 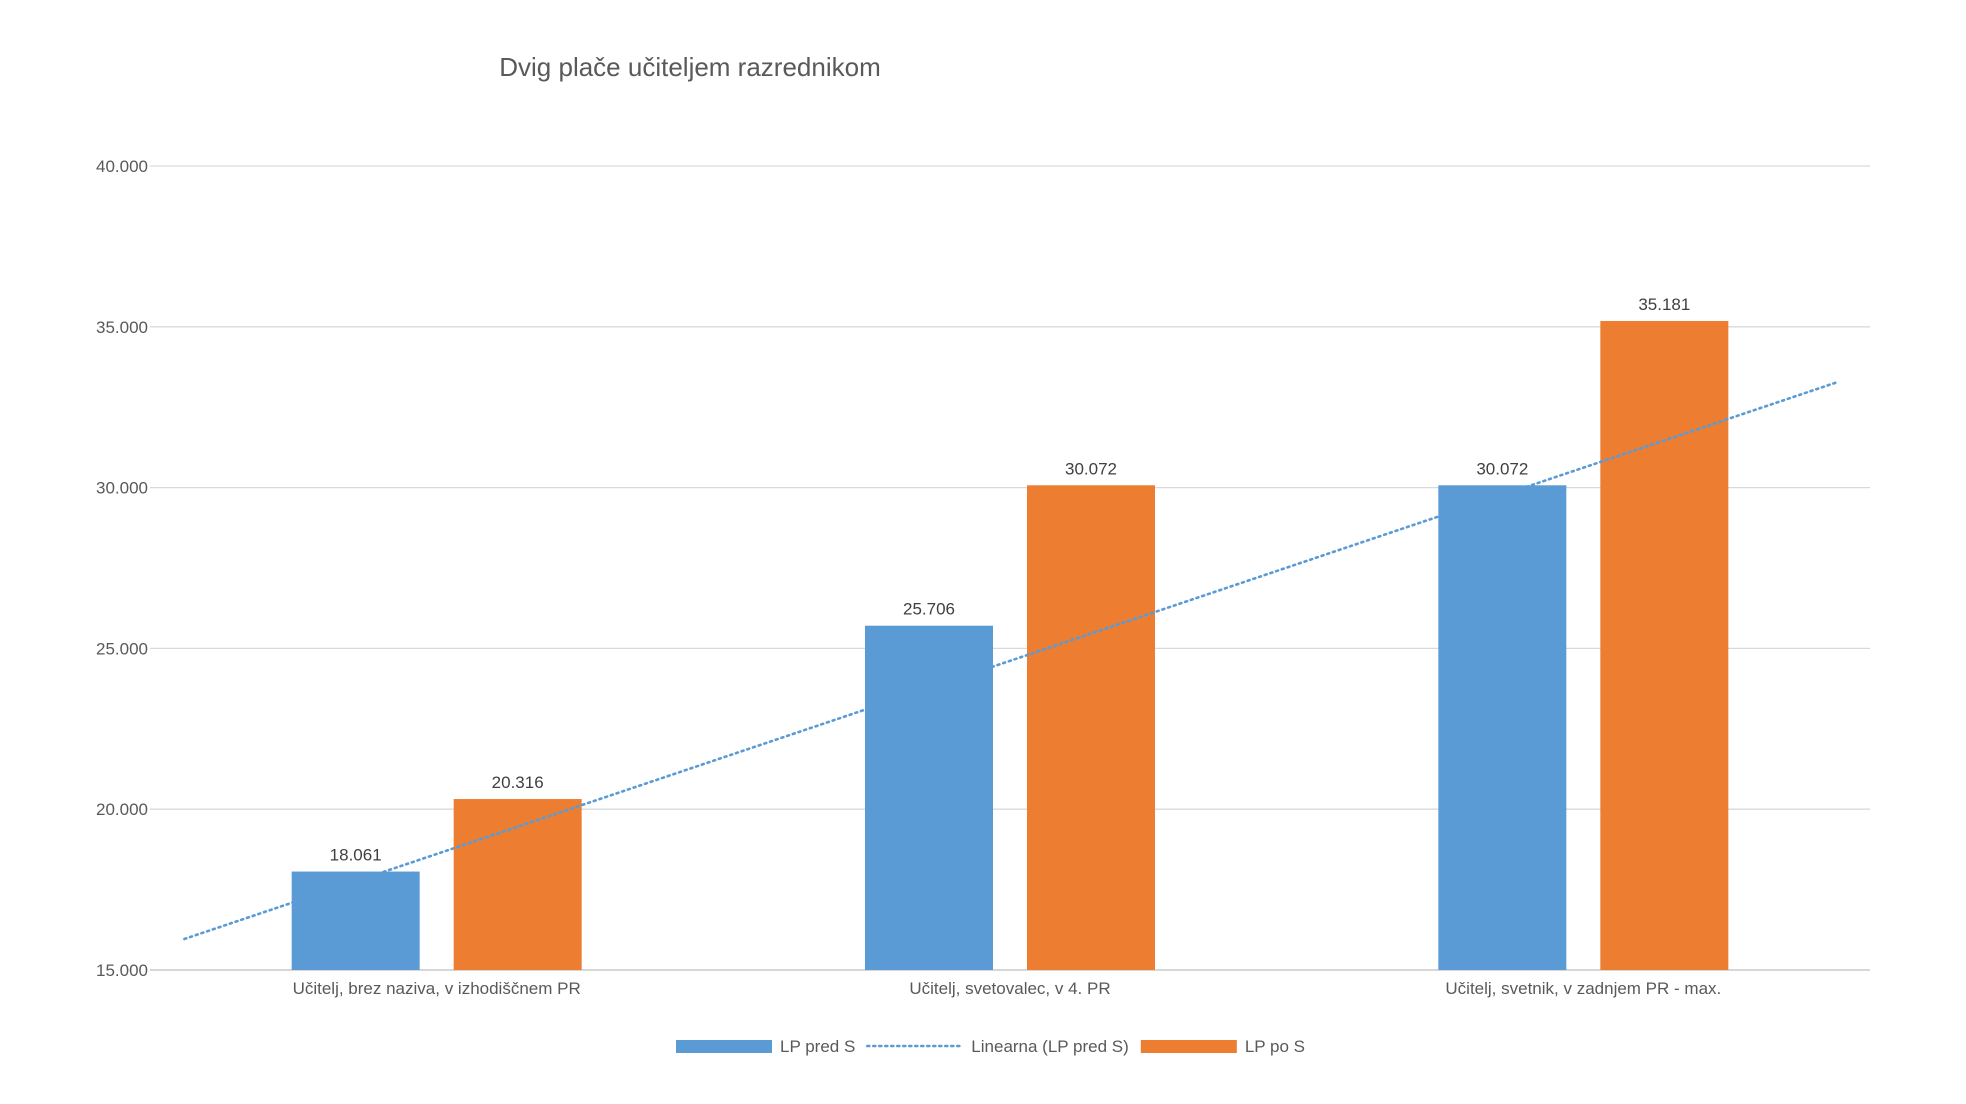 I want to click on legend-entry: Linearna (LP pred S), so click(x=997, y=1046).